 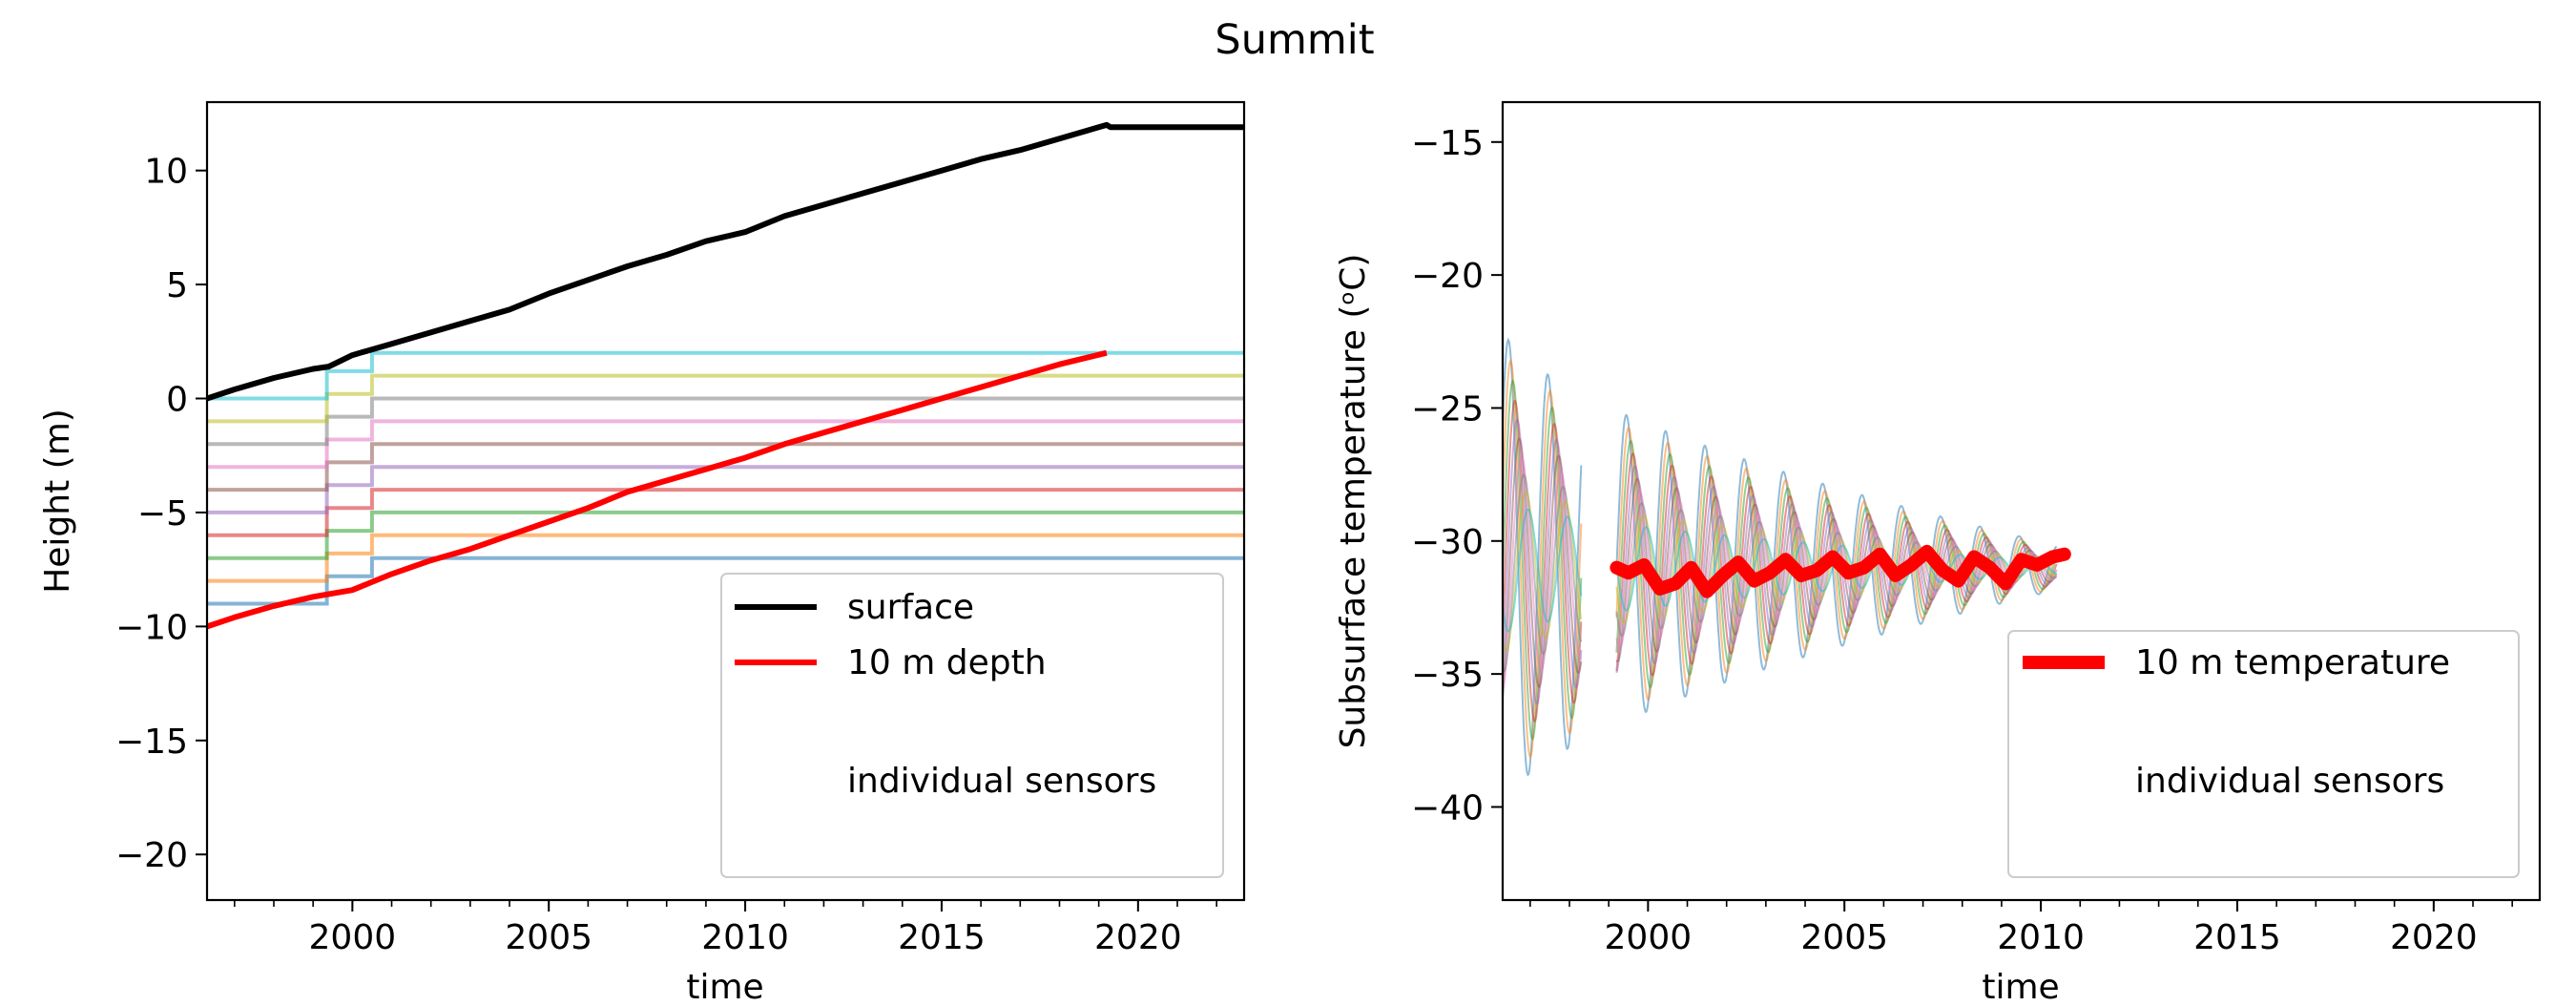 I want to click on height-y-tick-label: 0, so click(x=177, y=400).